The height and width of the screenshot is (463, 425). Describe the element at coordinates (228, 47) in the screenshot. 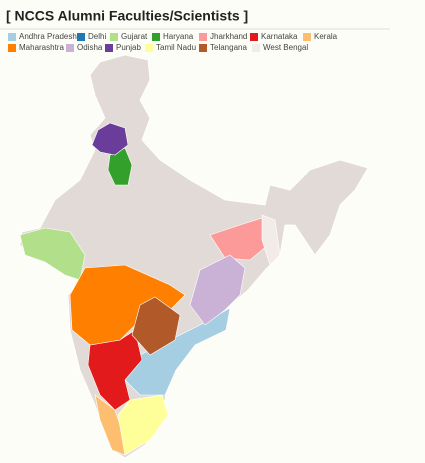

I see `legend-label: Telangana` at that location.